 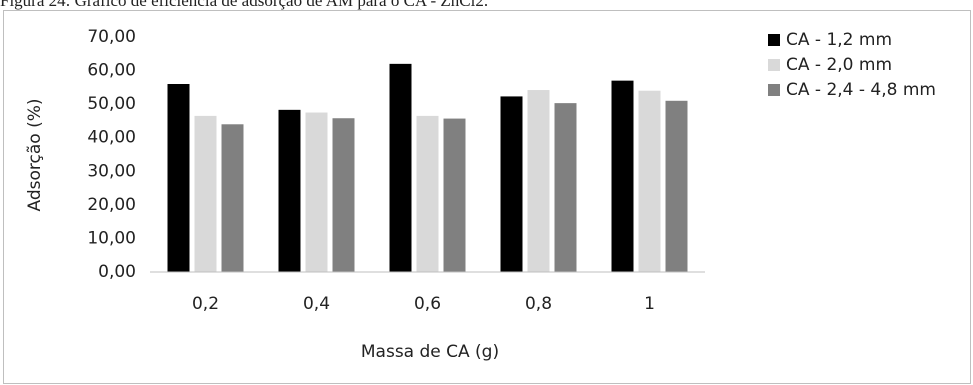 What do you see at coordinates (316, 304) in the screenshot?
I see `x-tick-label: 0,4` at bounding box center [316, 304].